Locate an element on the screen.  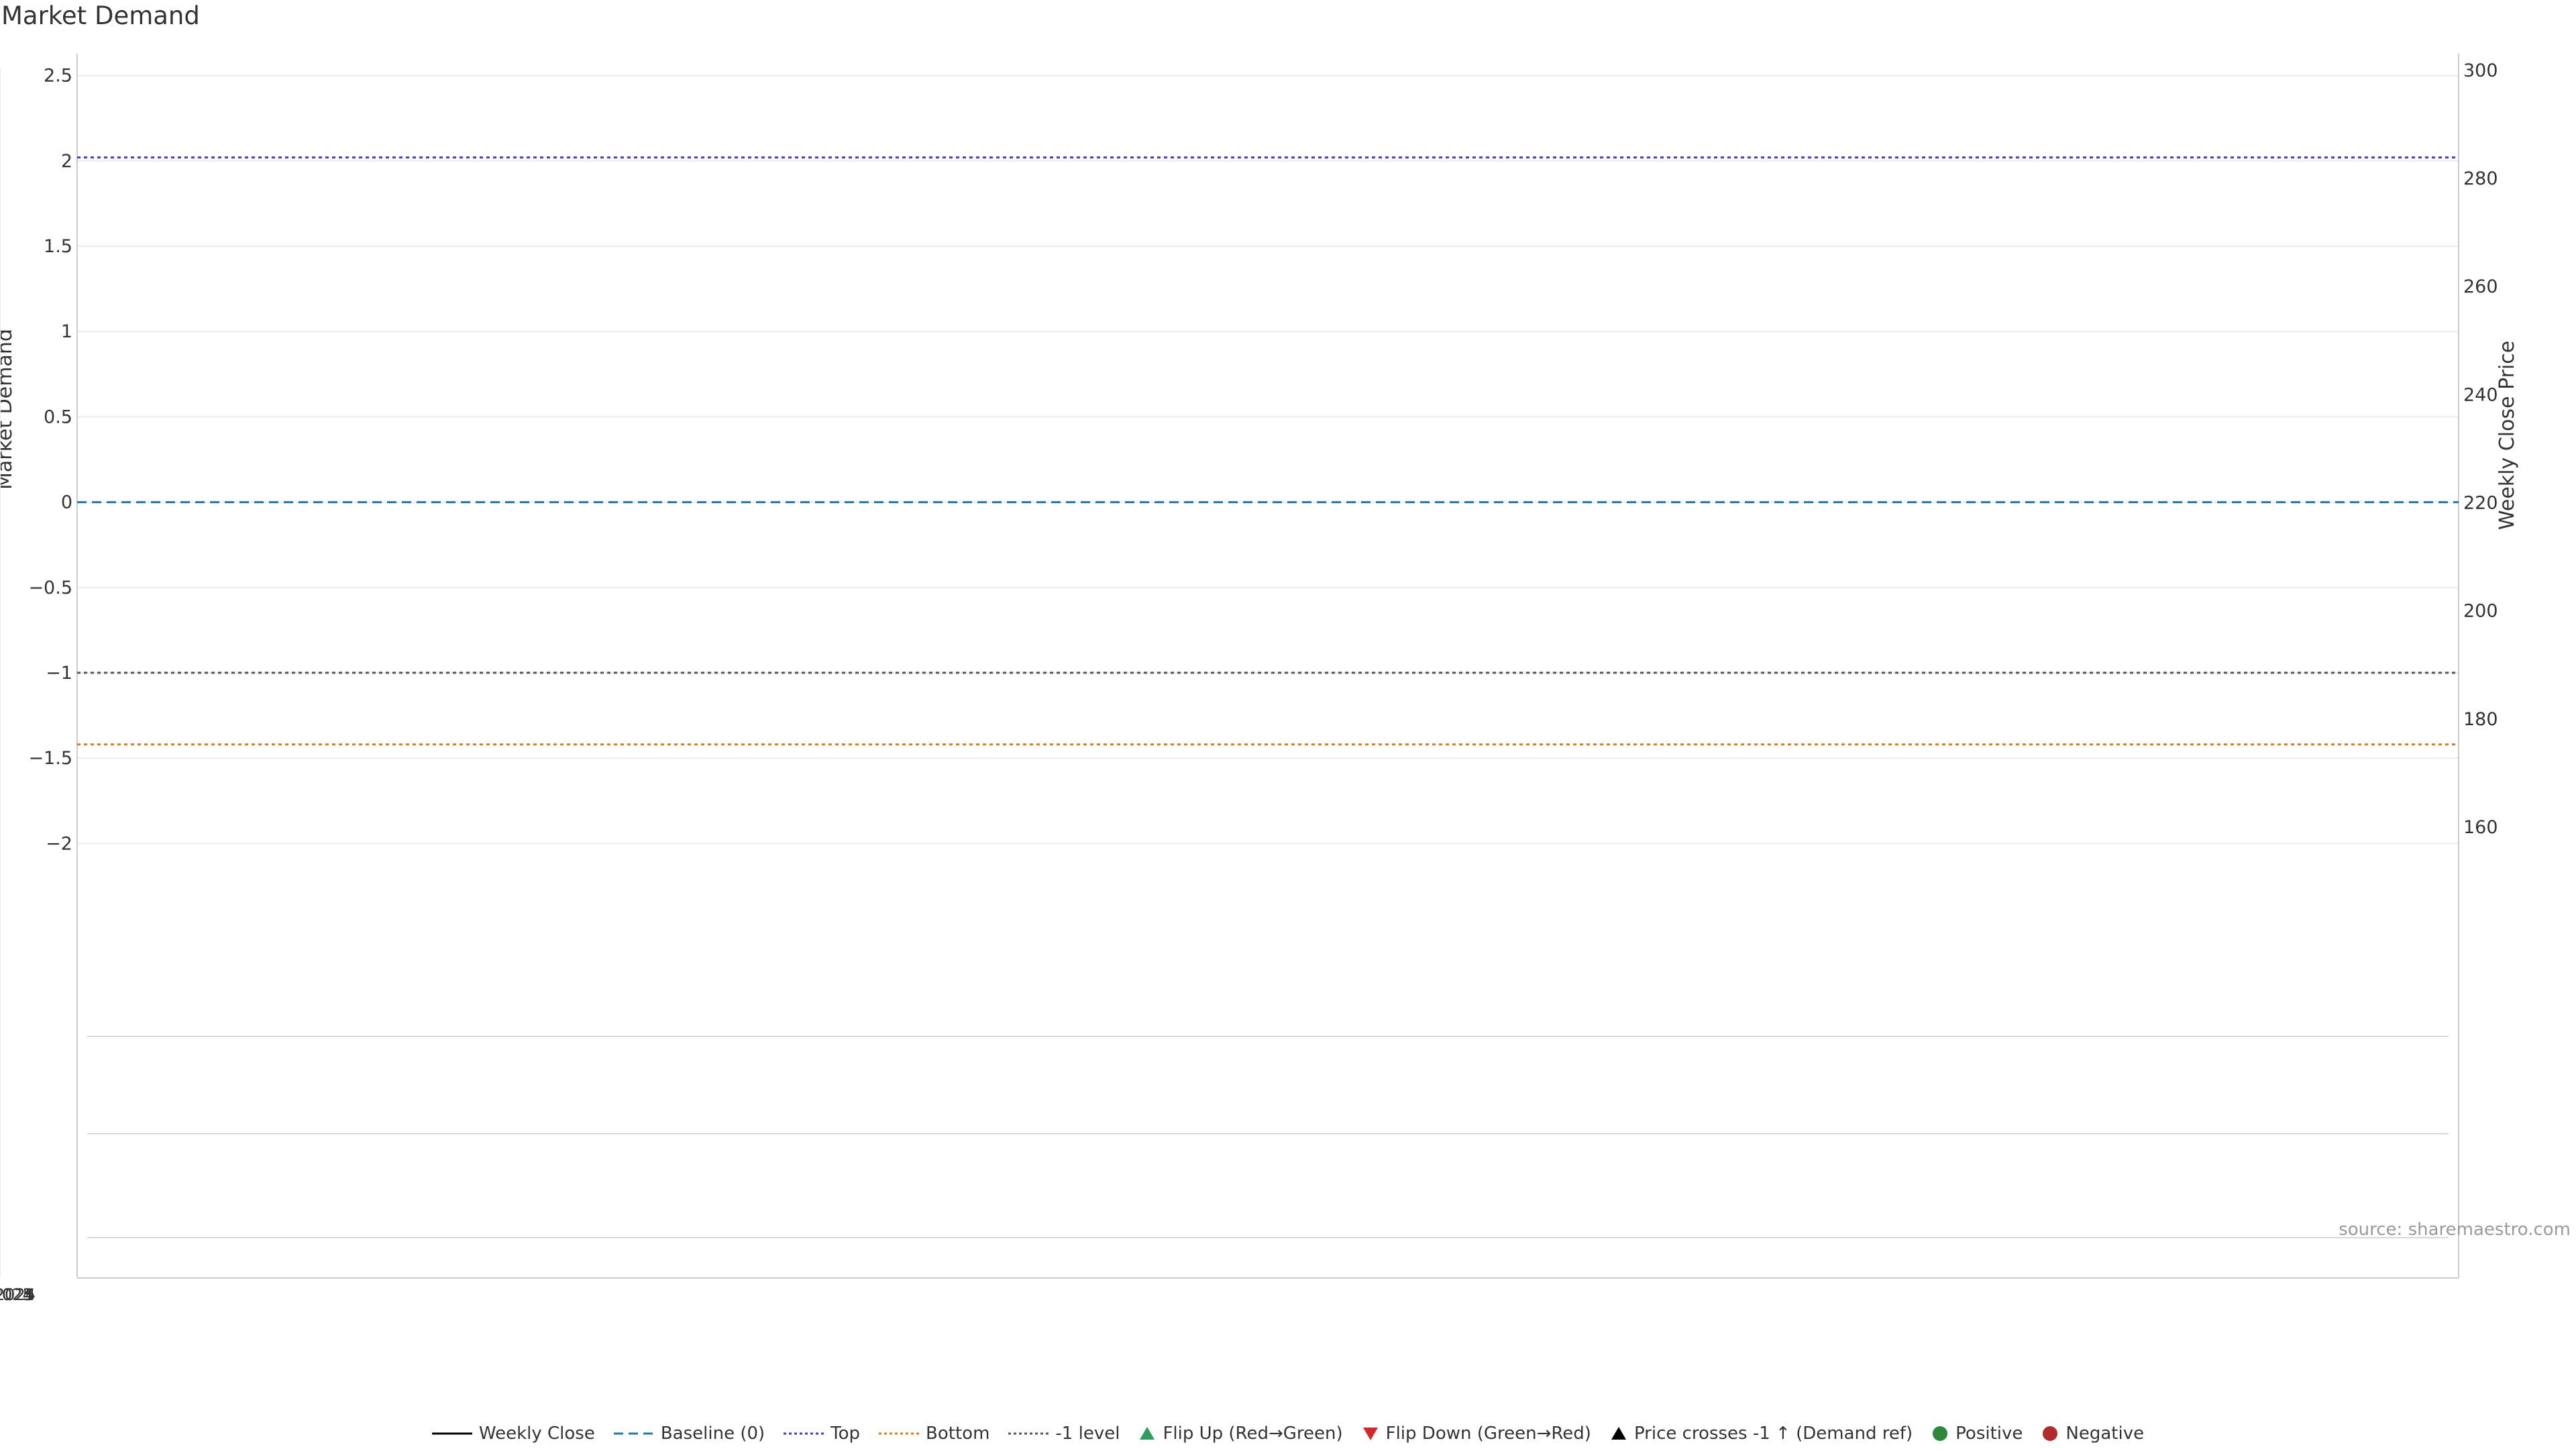
x-tick-label: Jan 2024 is located at coordinates (18, 1294).